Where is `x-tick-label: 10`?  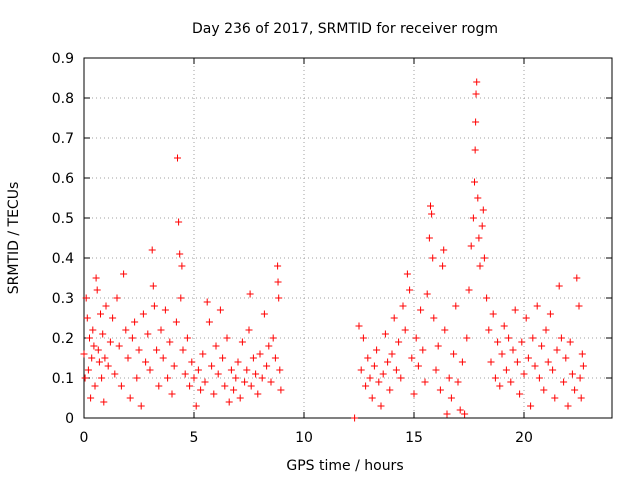
x-tick-label: 10 is located at coordinates (304, 438).